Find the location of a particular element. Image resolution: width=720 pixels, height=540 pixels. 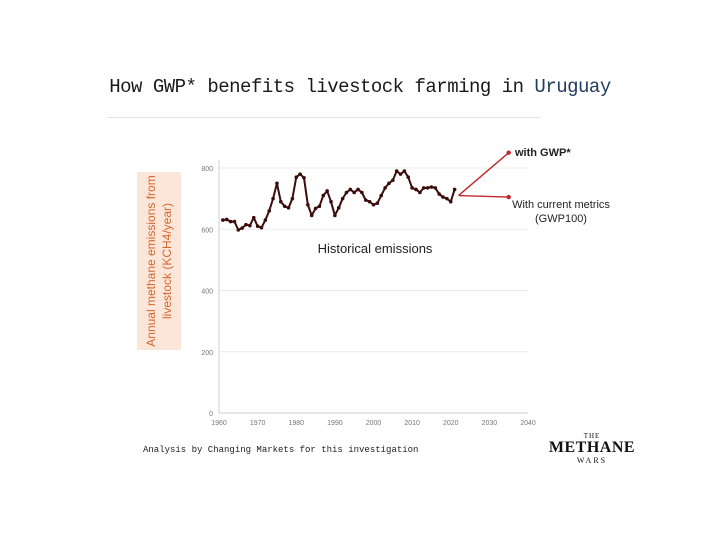

x-tick-label: 1980 is located at coordinates (296, 423).